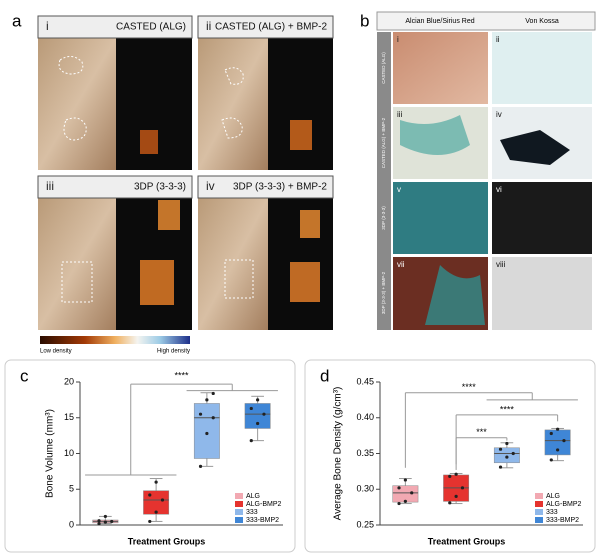 Image resolution: width=600 pixels, height=556 pixels. Describe the element at coordinates (252, 512) in the screenshot. I see `legend-label: 333` at that location.